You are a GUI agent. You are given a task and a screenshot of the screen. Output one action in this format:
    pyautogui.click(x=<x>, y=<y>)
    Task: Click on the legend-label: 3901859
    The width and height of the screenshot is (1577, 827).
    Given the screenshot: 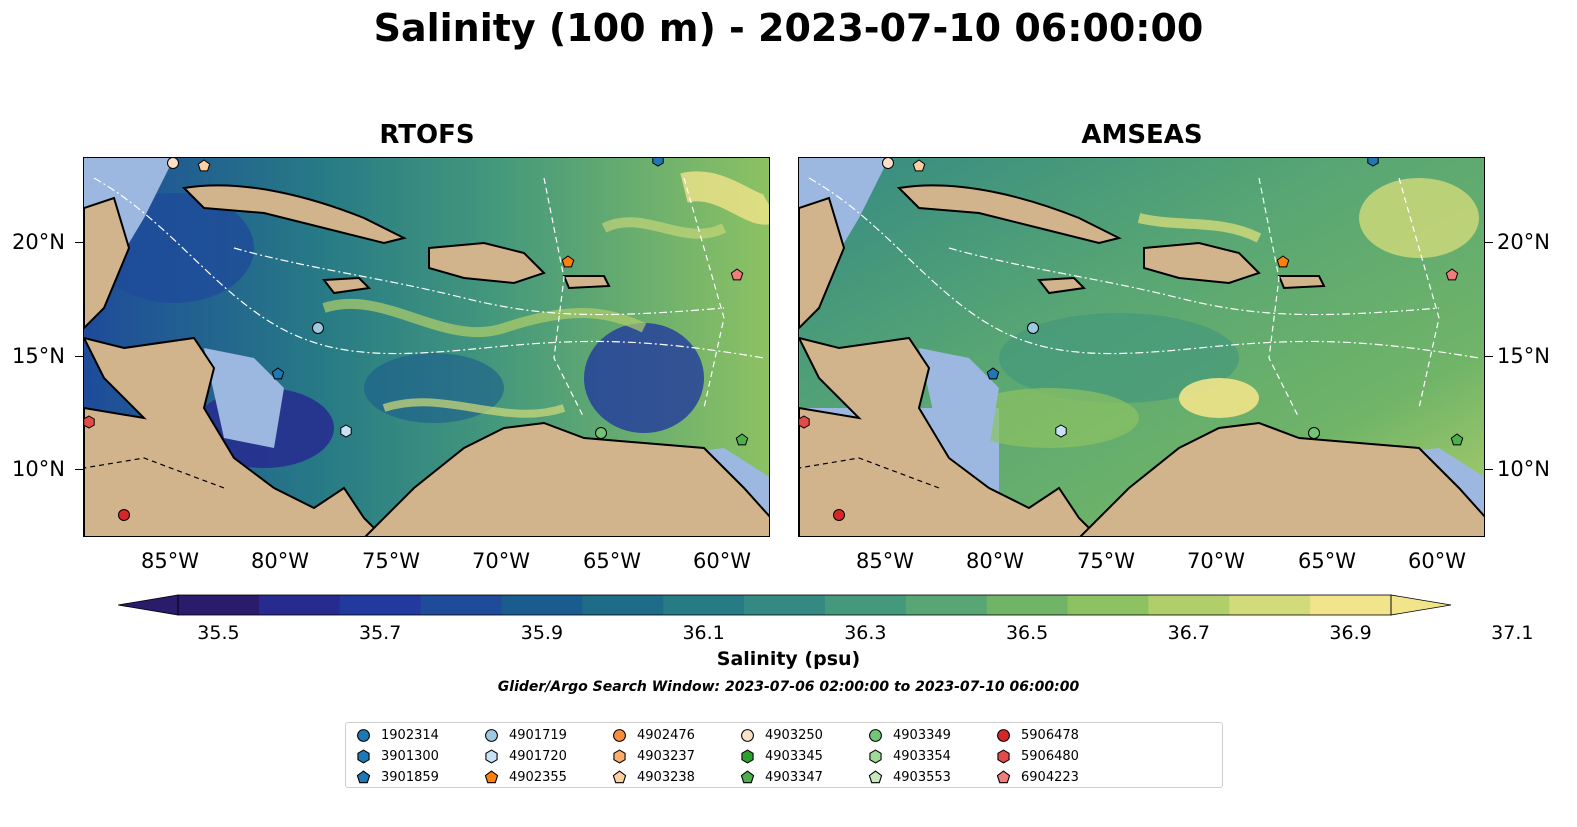 What is the action you would take?
    pyautogui.click(x=410, y=777)
    